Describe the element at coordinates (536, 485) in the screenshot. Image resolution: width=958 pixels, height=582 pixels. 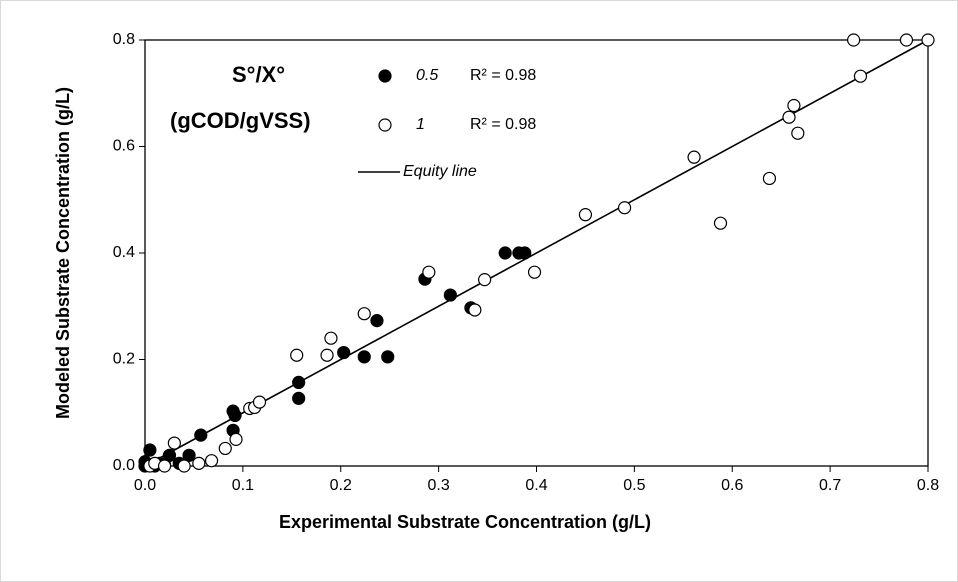
I see `x-tick-label: 0.4` at that location.